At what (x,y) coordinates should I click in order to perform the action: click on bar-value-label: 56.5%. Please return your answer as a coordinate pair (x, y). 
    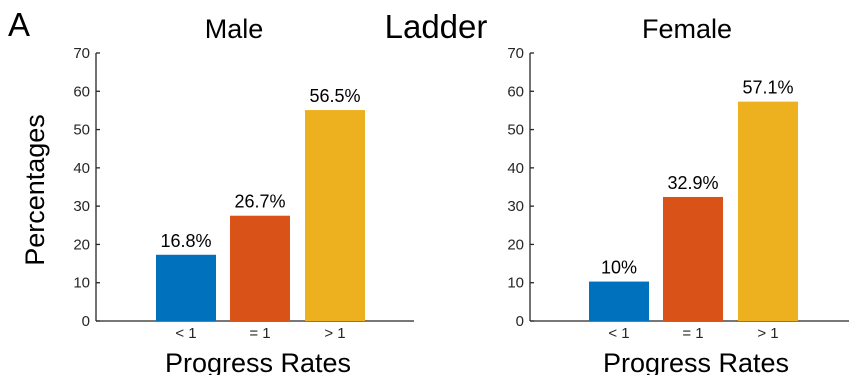
    Looking at the image, I should click on (334, 96).